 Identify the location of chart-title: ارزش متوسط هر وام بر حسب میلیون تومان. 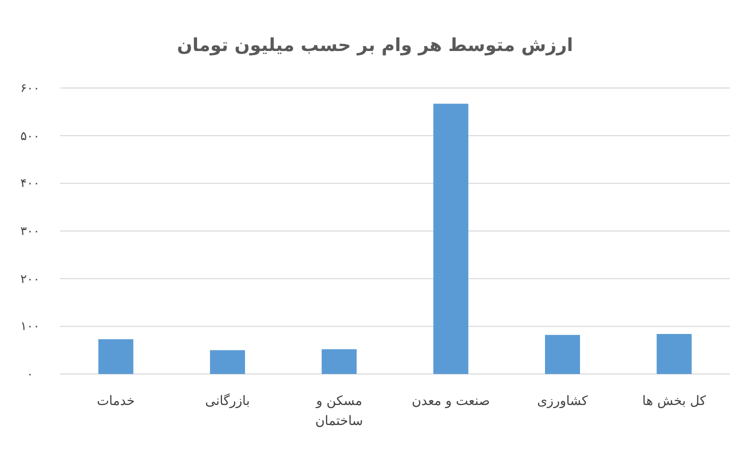
(375, 46).